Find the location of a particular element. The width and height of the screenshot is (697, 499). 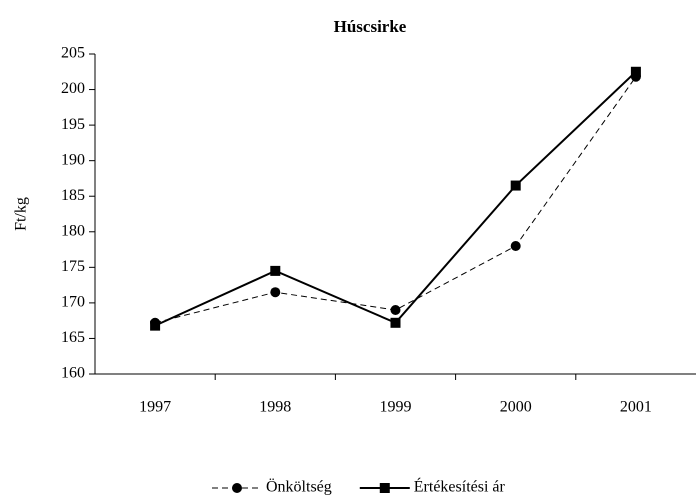

legend-label: Értékesítési ár is located at coordinates (460, 486).